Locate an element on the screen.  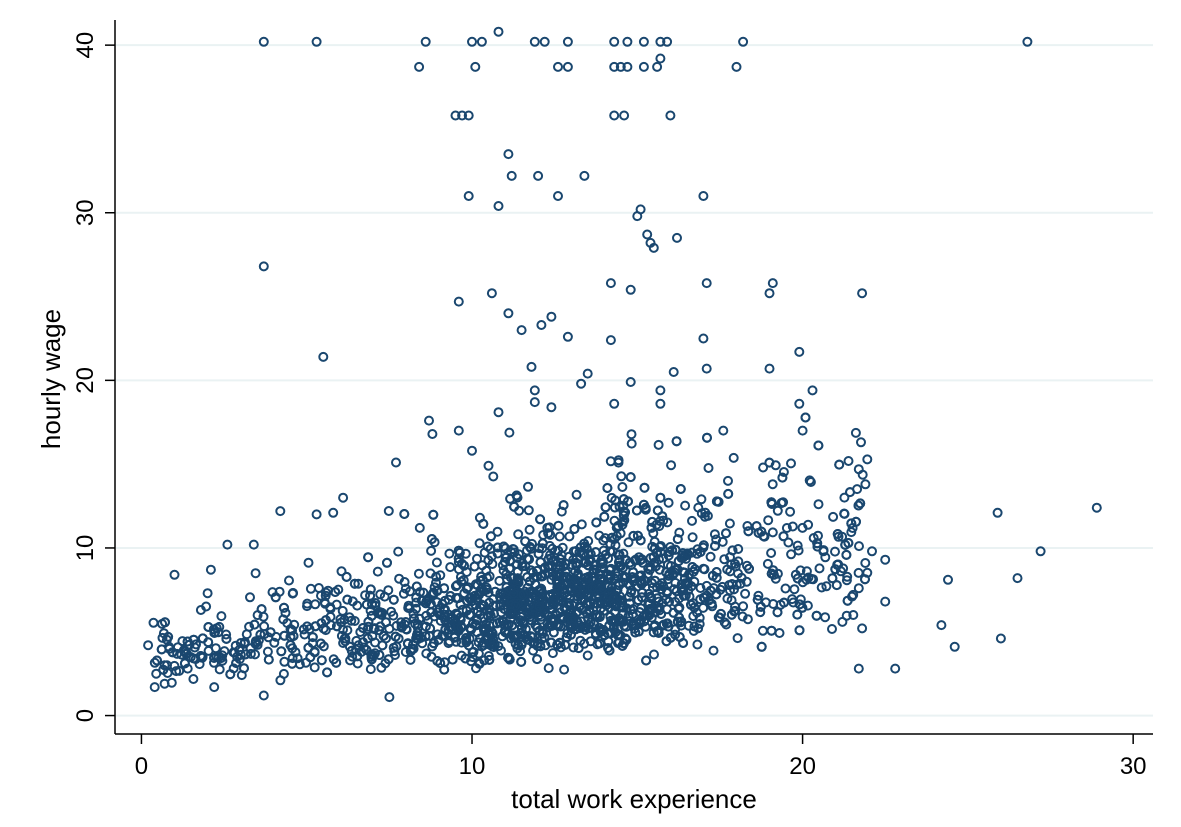
x-axis-title: total work experience is located at coordinates (634, 799).